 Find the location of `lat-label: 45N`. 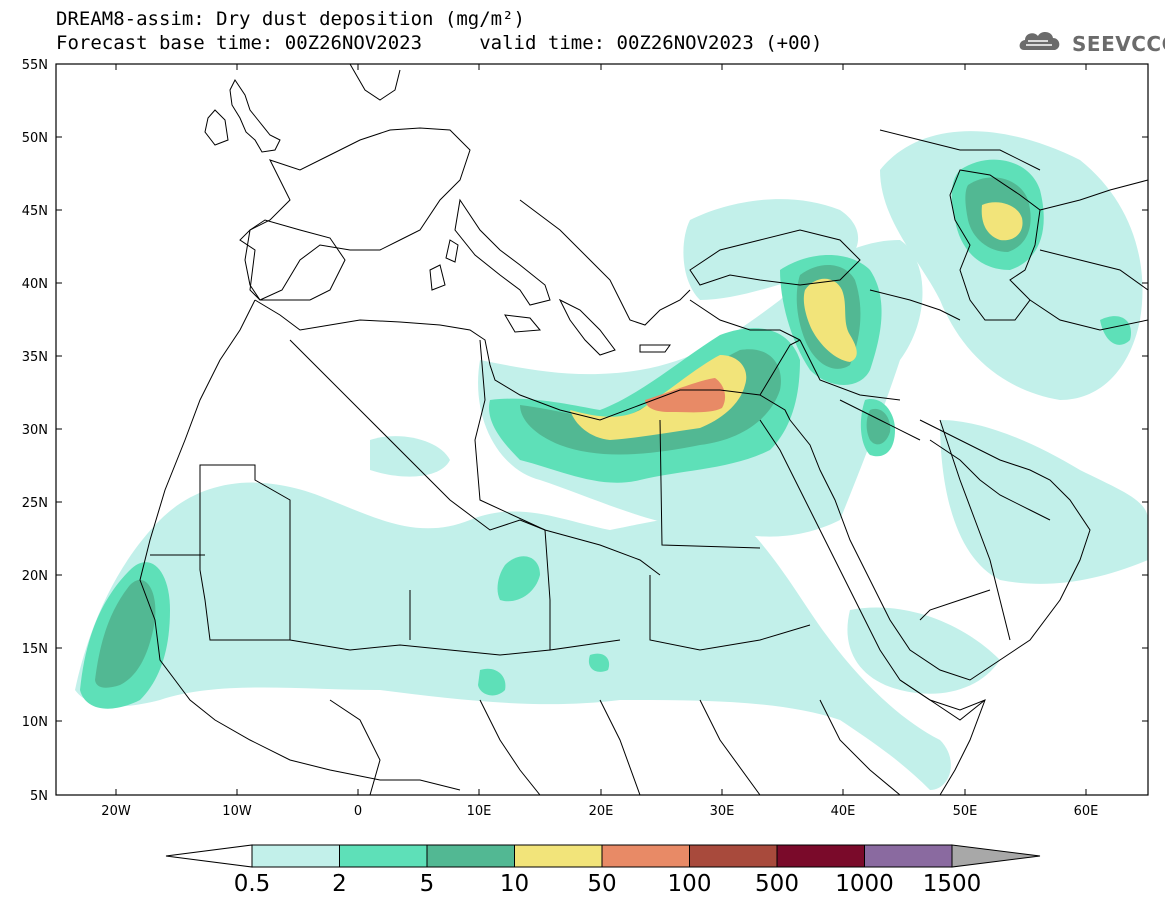

lat-label: 45N is located at coordinates (35, 211).